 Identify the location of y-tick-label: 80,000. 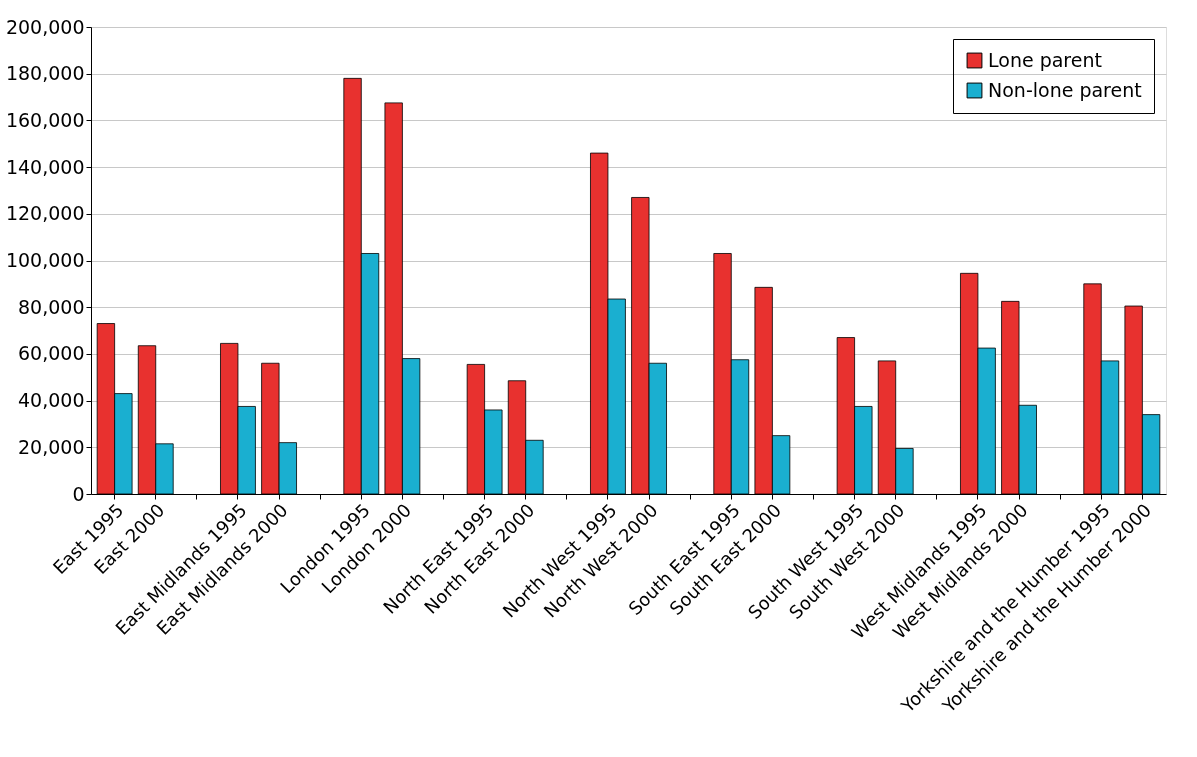
(51, 306).